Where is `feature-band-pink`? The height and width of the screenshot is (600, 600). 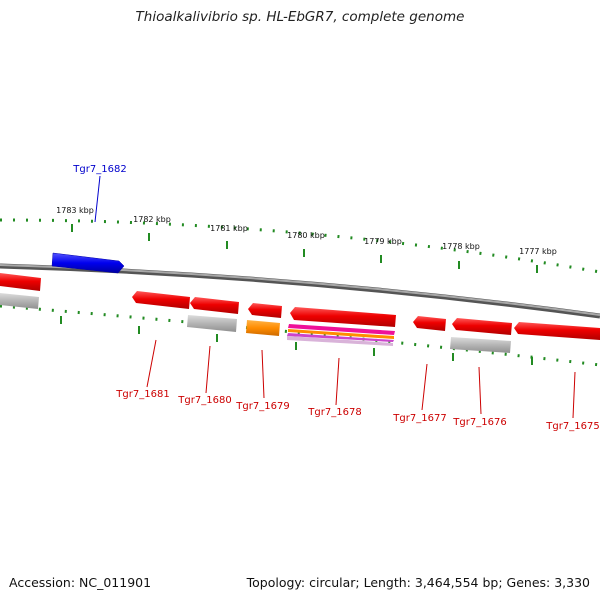 feature-band-pink is located at coordinates (341, 329).